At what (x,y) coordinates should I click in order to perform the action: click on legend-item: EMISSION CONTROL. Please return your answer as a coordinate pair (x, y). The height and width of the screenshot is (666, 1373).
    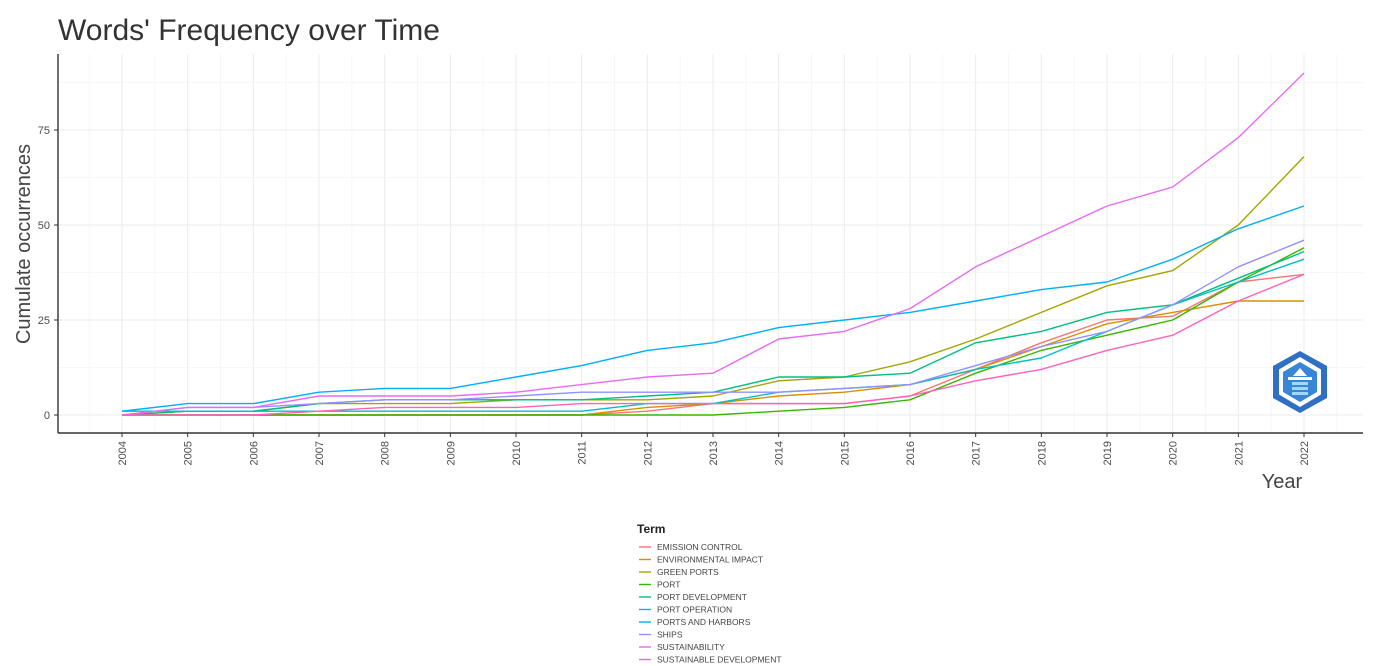
    Looking at the image, I should click on (691, 547).